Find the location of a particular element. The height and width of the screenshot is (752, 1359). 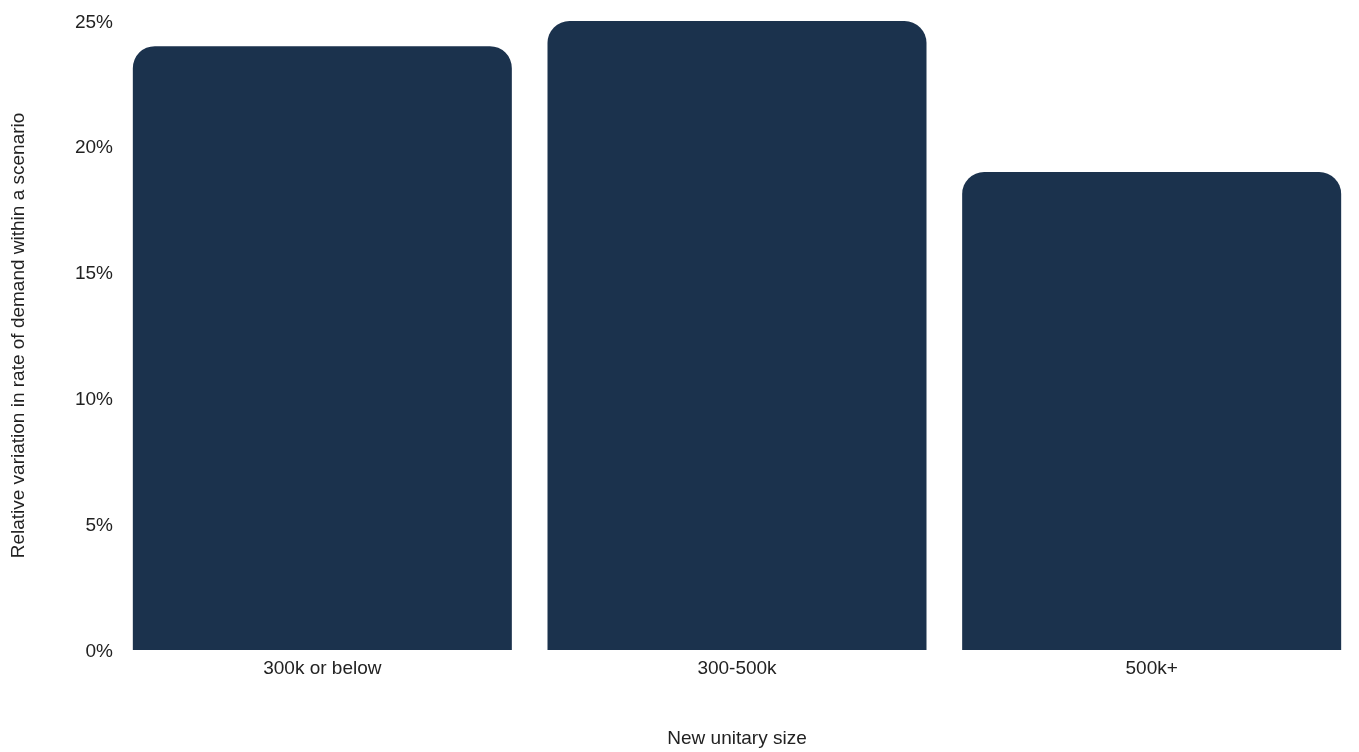

y-tick-label: 0% is located at coordinates (99, 650).